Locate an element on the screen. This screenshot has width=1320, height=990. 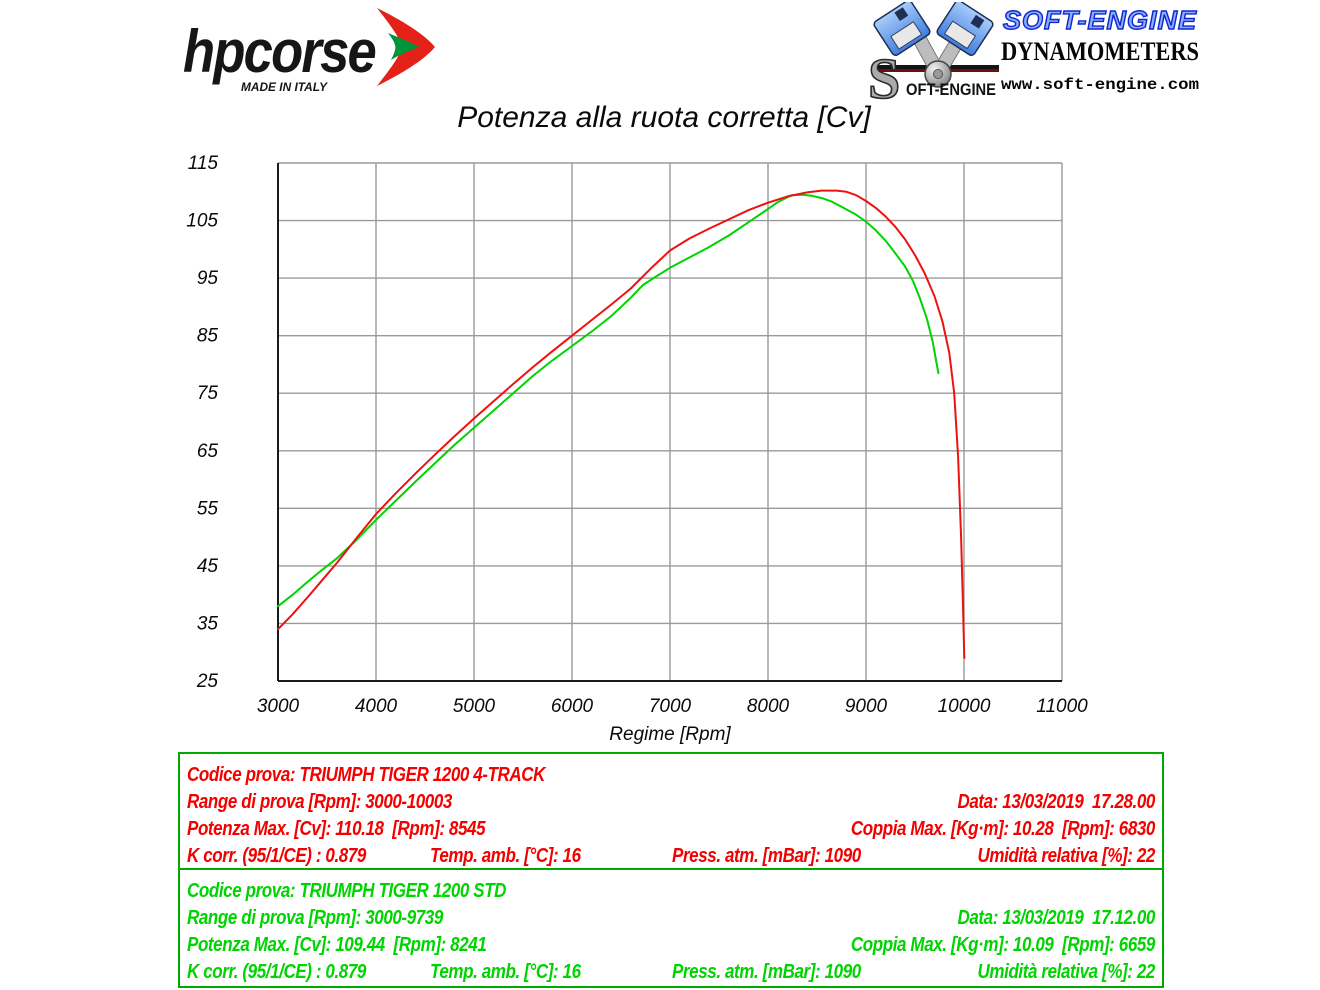
softengine-s-letter: S is located at coordinates (884, 74).